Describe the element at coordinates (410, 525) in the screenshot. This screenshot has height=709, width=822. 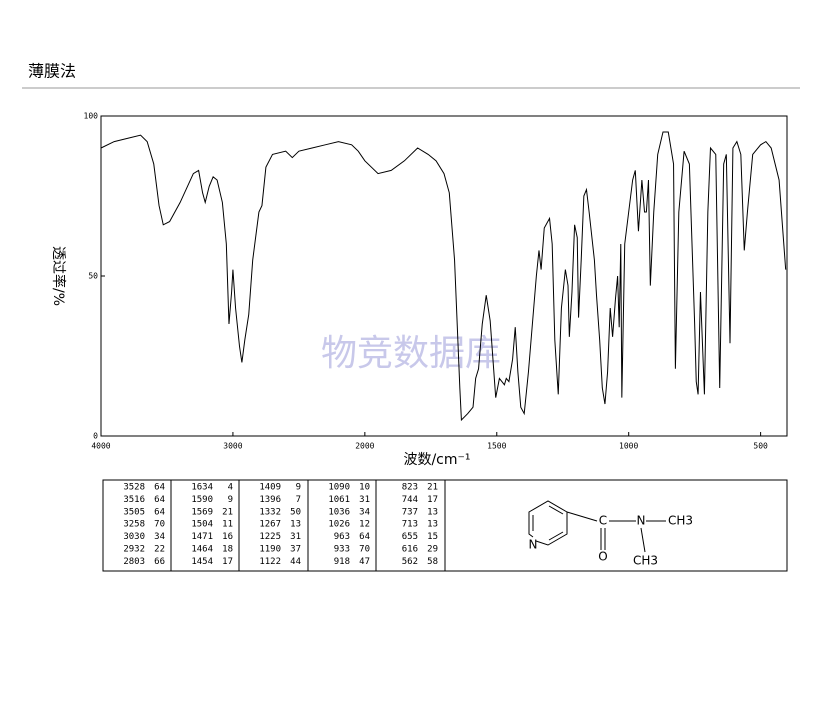
I see `peak-wavenumber: 713` at that location.